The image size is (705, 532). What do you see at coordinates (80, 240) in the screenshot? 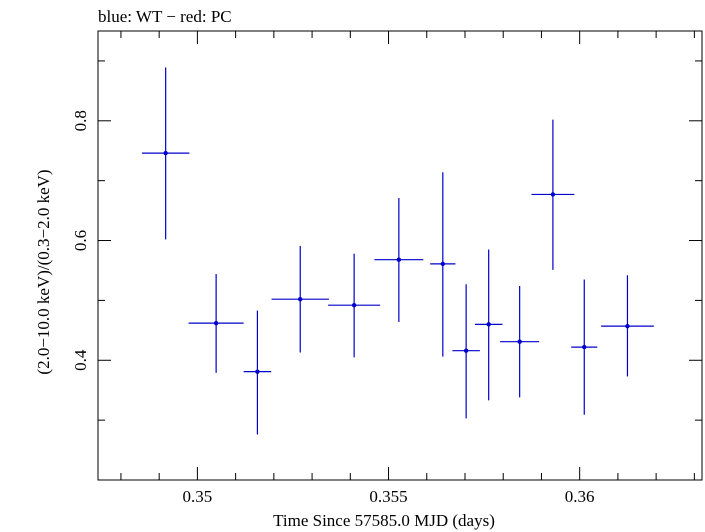
I see `y-tick-label: 0.6` at bounding box center [80, 240].